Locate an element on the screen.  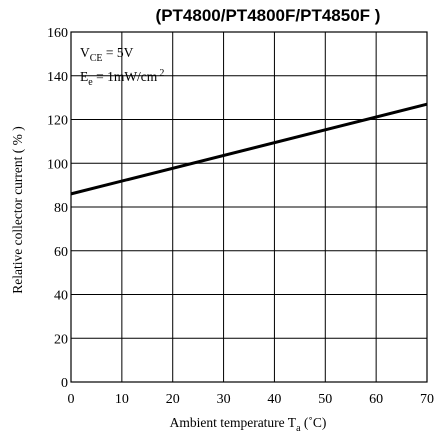
y-tick-label: 120 is located at coordinates (57, 121).